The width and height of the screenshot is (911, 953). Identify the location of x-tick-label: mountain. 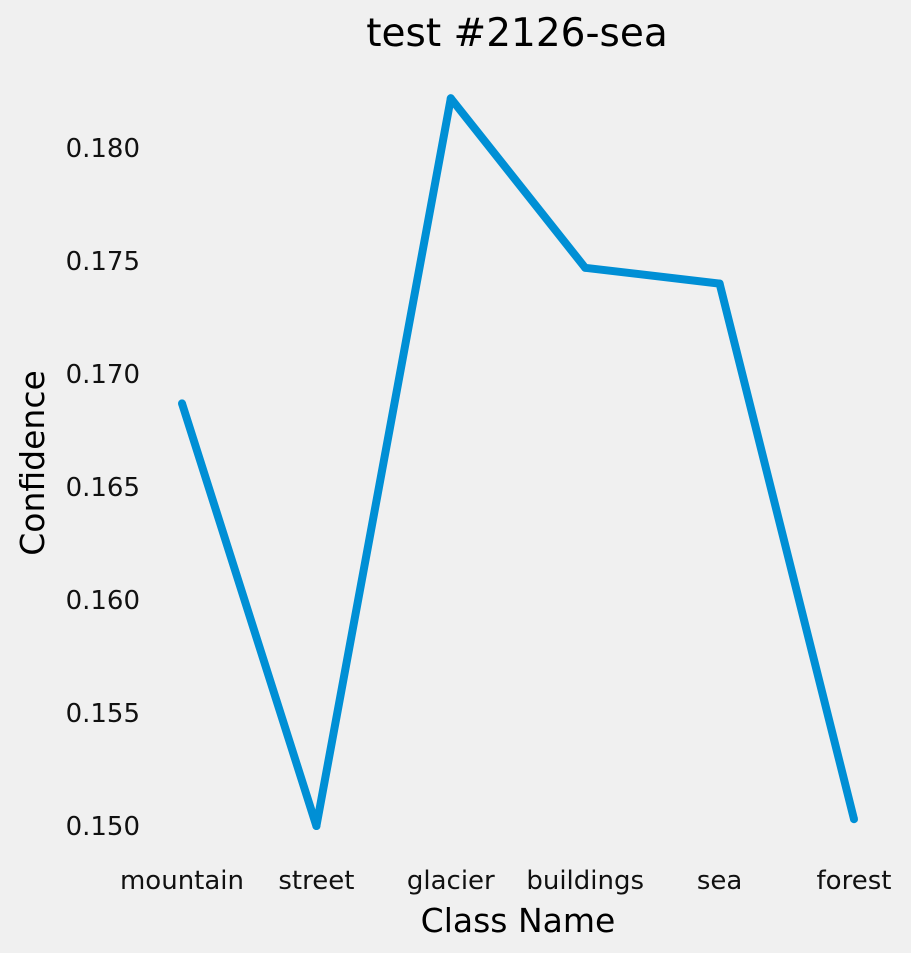
(182, 881).